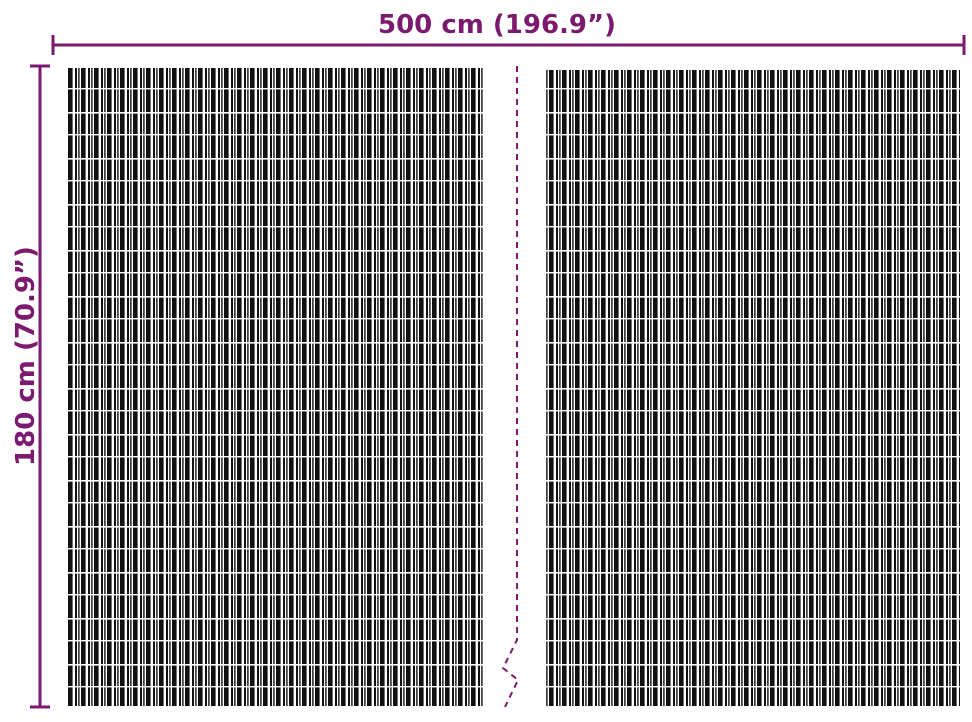 Image resolution: width=972 pixels, height=722 pixels. What do you see at coordinates (26, 356) in the screenshot?
I see `height-label: 180 cm (70.9”)` at bounding box center [26, 356].